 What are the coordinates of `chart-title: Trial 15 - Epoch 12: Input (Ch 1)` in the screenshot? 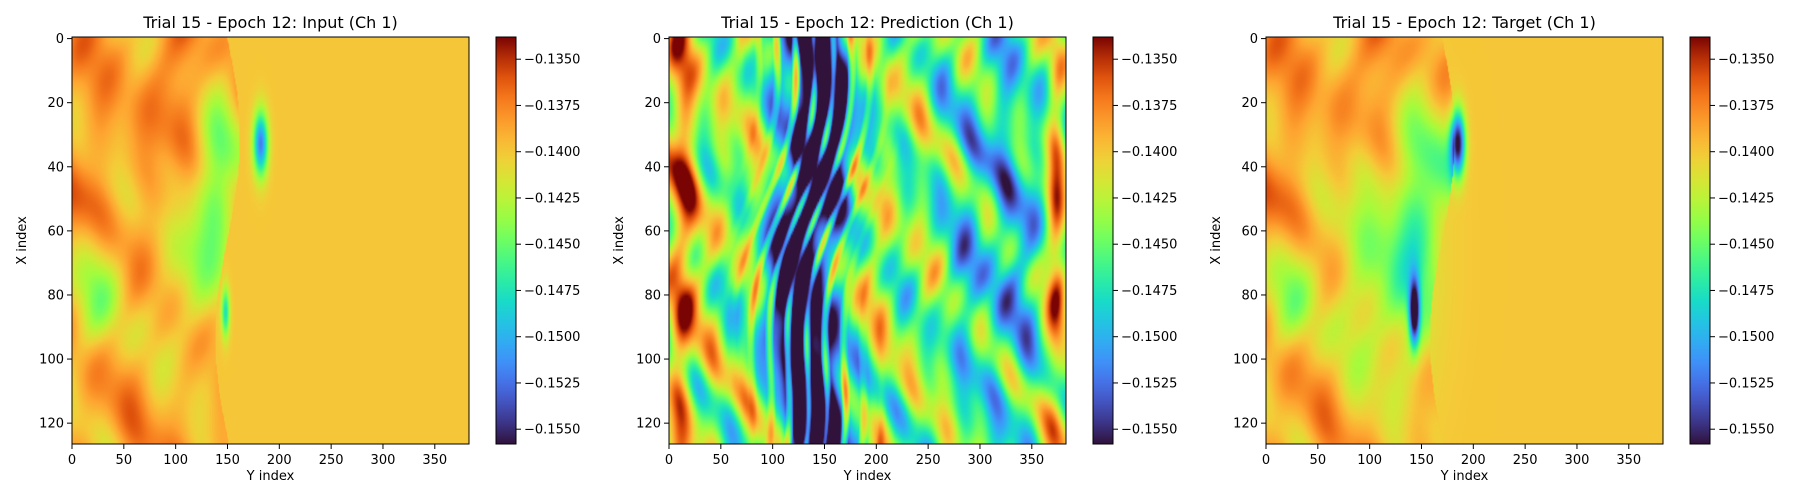 It's located at (270, 22).